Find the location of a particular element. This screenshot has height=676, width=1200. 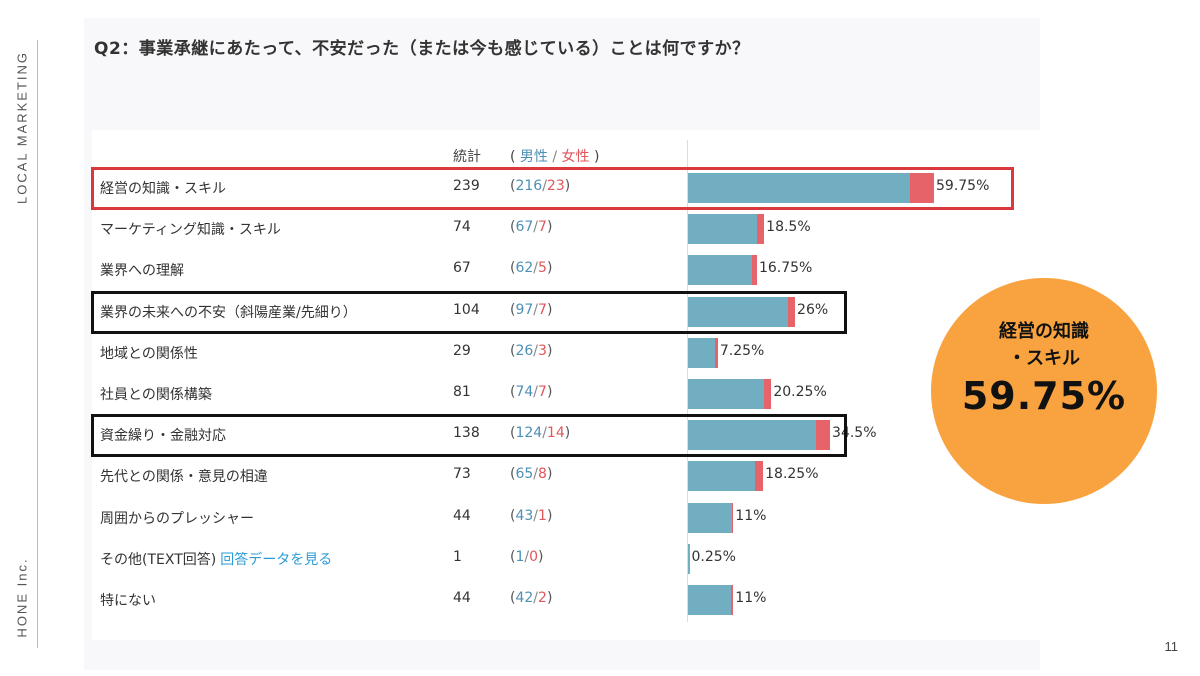

row-male-count: 216 is located at coordinates (529, 186).